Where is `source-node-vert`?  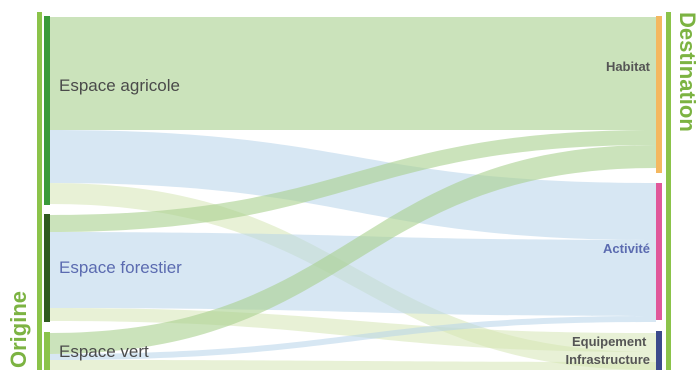
source-node-vert is located at coordinates (47, 351).